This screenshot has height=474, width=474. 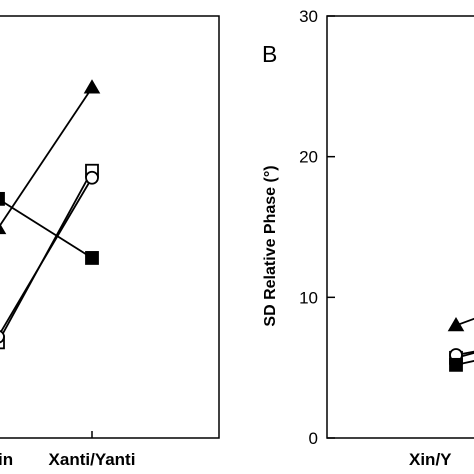 What do you see at coordinates (464, 353) in the screenshot?
I see `panel-b-series-3-line` at bounding box center [464, 353].